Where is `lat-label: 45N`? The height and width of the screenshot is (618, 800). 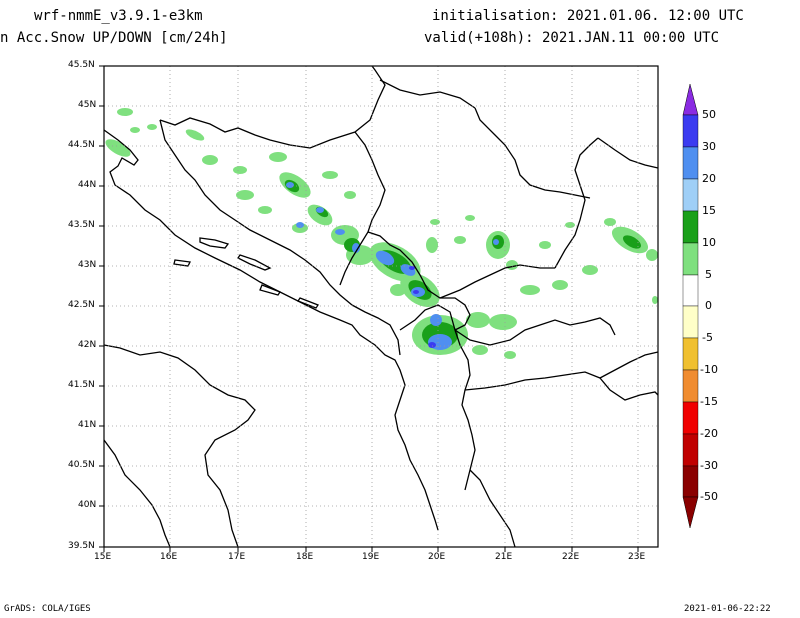 lat-label: 45N is located at coordinates (87, 105).